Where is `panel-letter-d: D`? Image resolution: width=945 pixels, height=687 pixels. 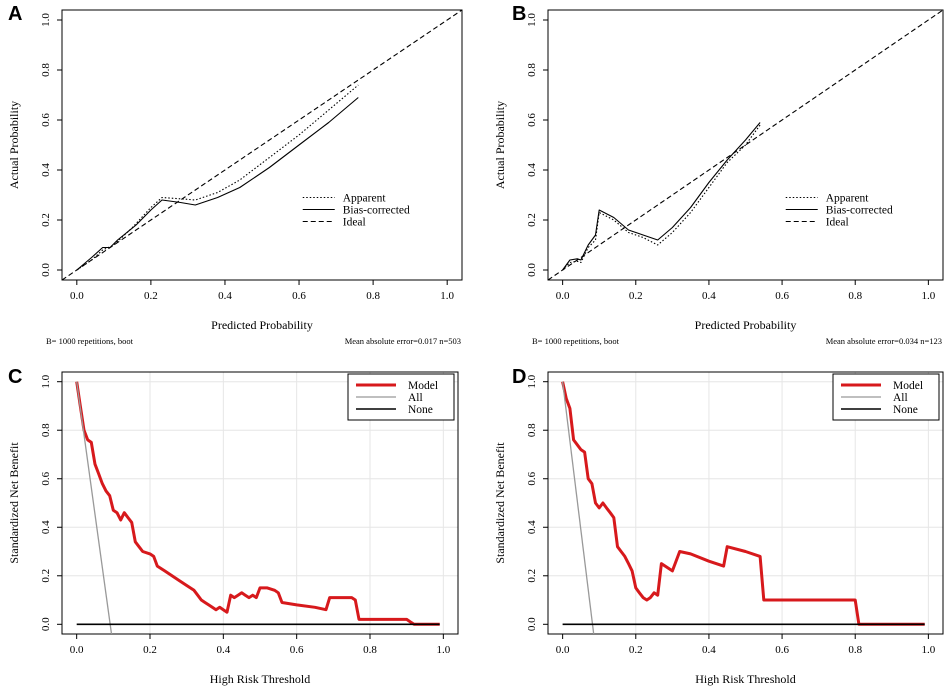 panel-letter-d: D is located at coordinates (519, 377).